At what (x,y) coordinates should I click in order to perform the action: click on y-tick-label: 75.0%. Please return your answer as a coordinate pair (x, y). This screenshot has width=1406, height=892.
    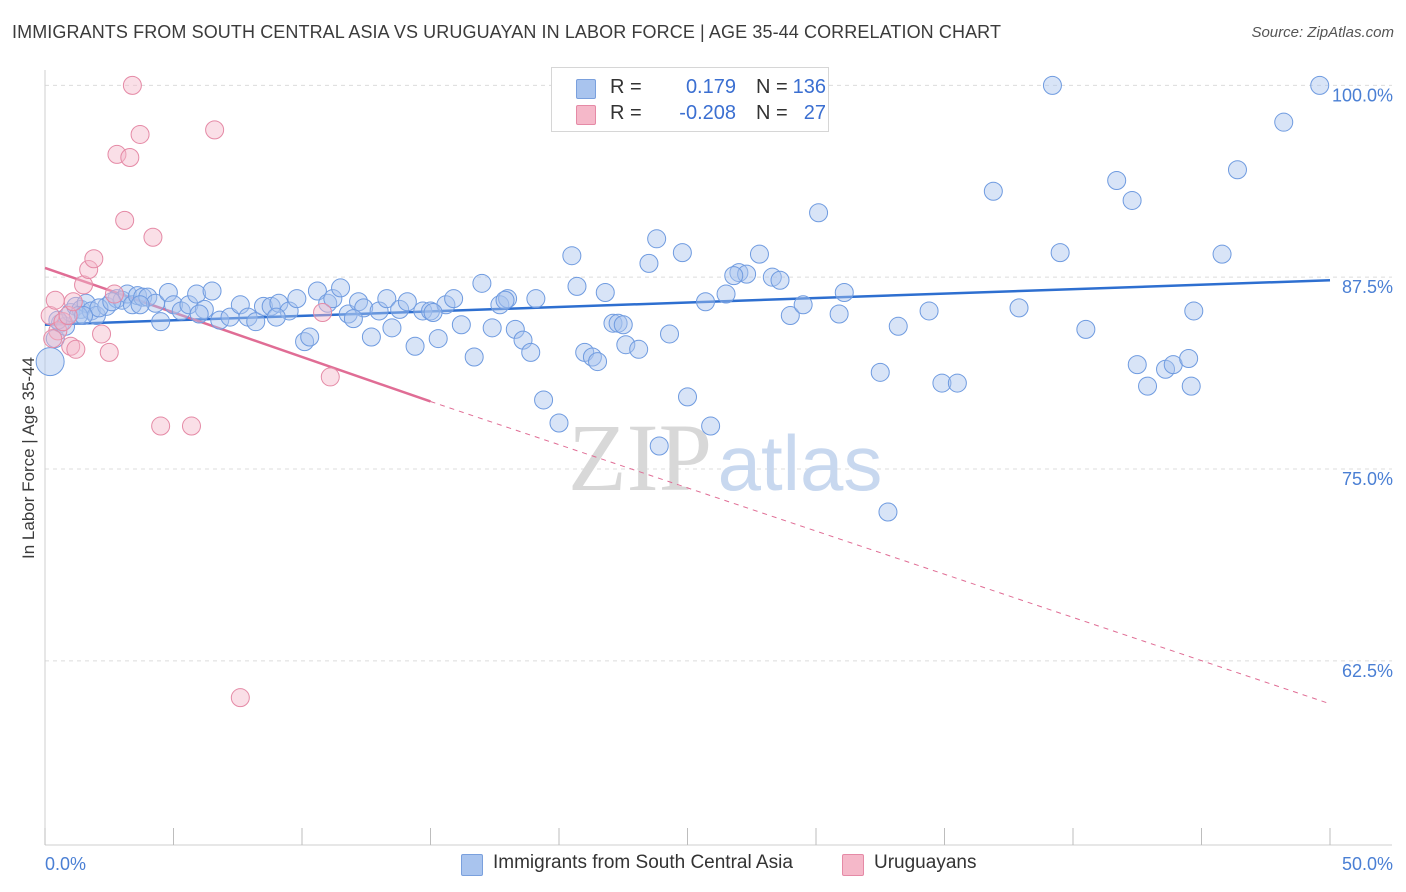
    Looking at the image, I should click on (1367, 479).